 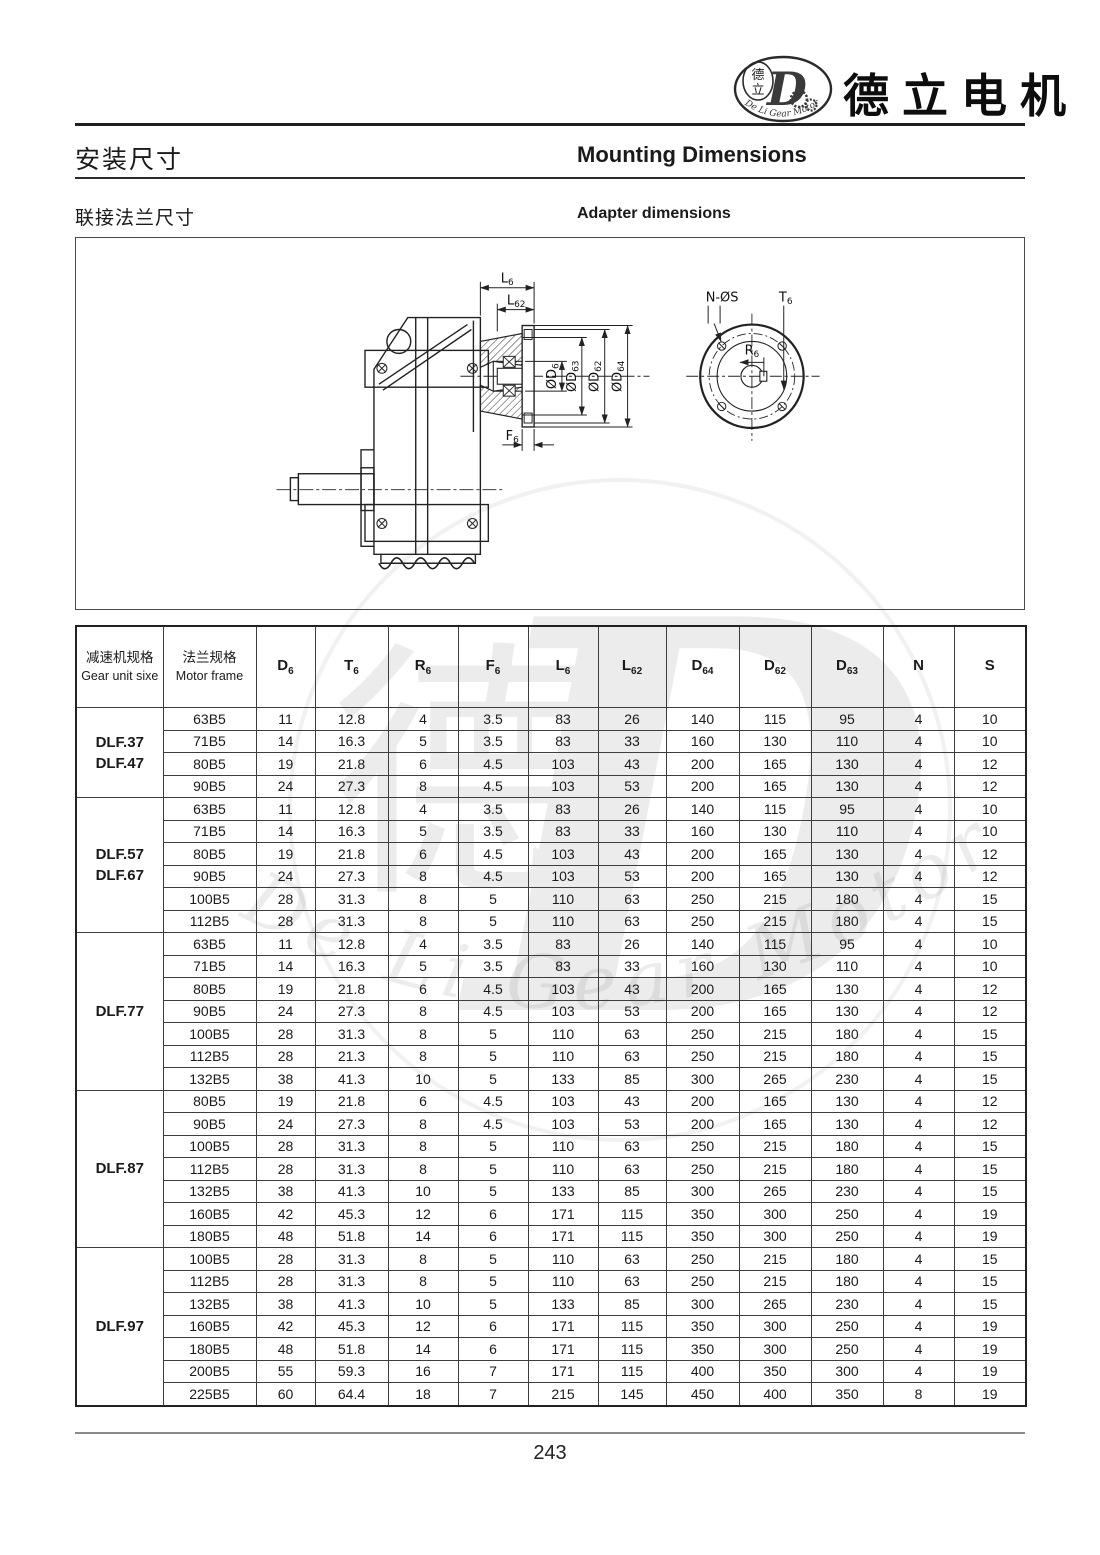 What do you see at coordinates (722, 298) in the screenshot?
I see `label-n-os: N-ØS` at bounding box center [722, 298].